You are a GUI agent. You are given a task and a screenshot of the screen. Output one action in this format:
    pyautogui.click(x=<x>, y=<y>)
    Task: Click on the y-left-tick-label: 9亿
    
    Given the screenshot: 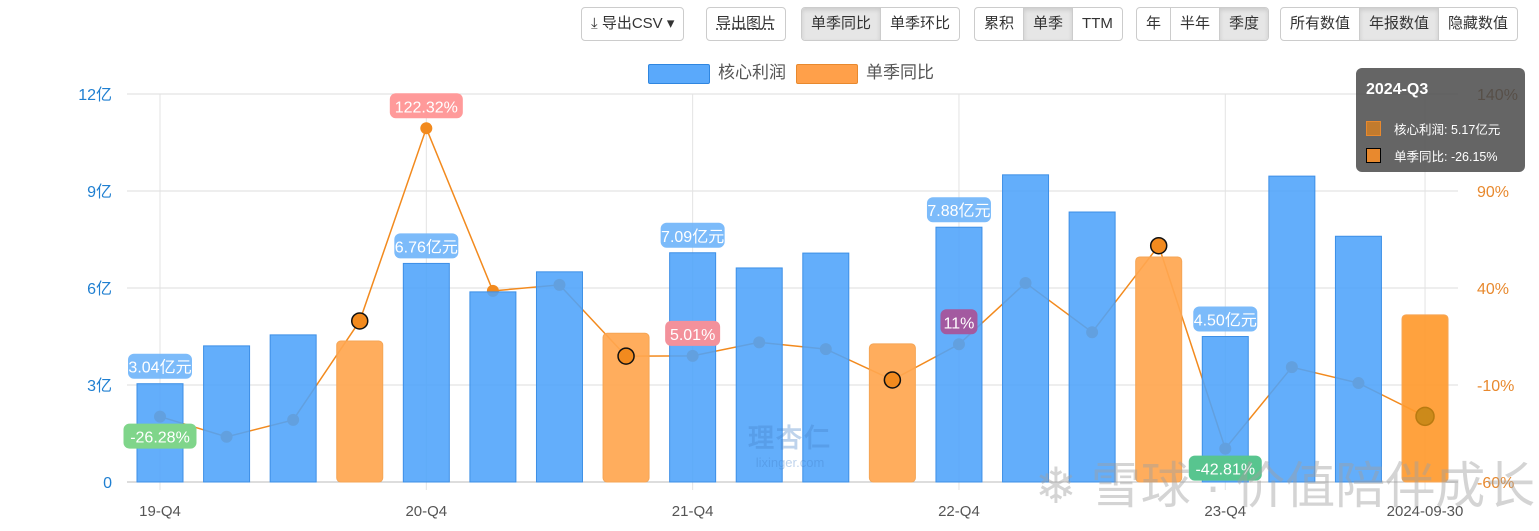 What is the action you would take?
    pyautogui.click(x=99, y=192)
    